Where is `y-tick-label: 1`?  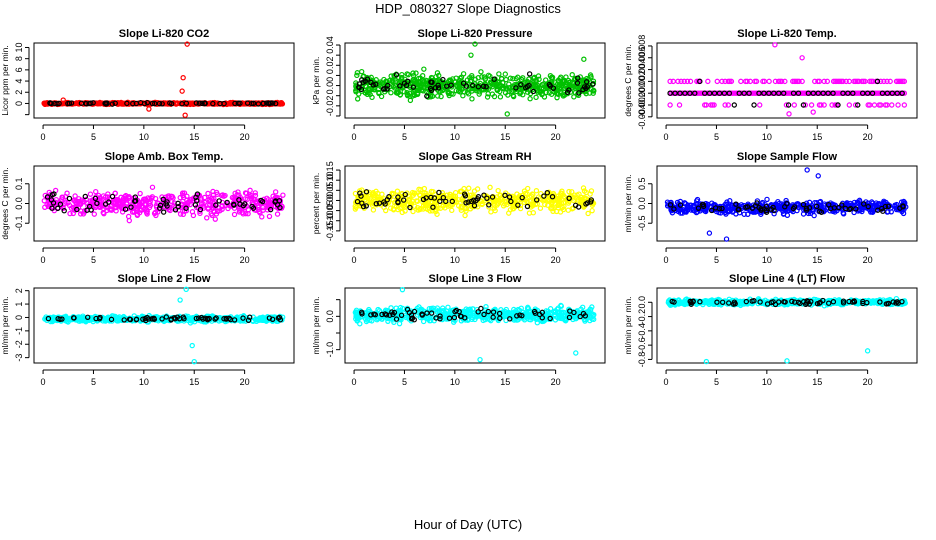 y-tick-label: 1 is located at coordinates (19, 304).